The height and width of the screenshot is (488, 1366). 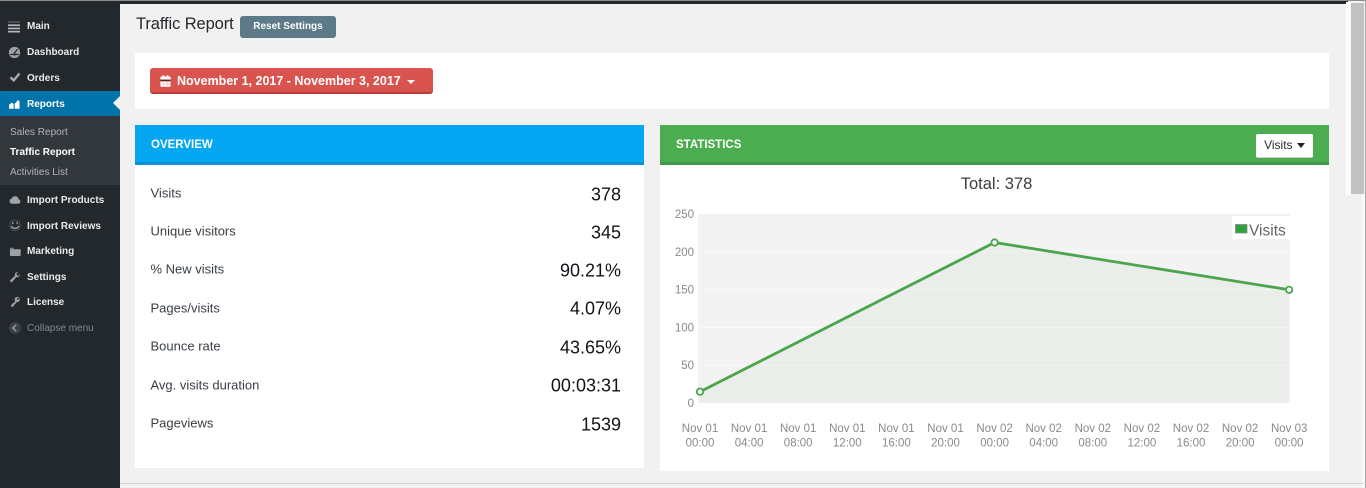 What do you see at coordinates (1267, 231) in the screenshot?
I see `svg-text: Visits` at bounding box center [1267, 231].